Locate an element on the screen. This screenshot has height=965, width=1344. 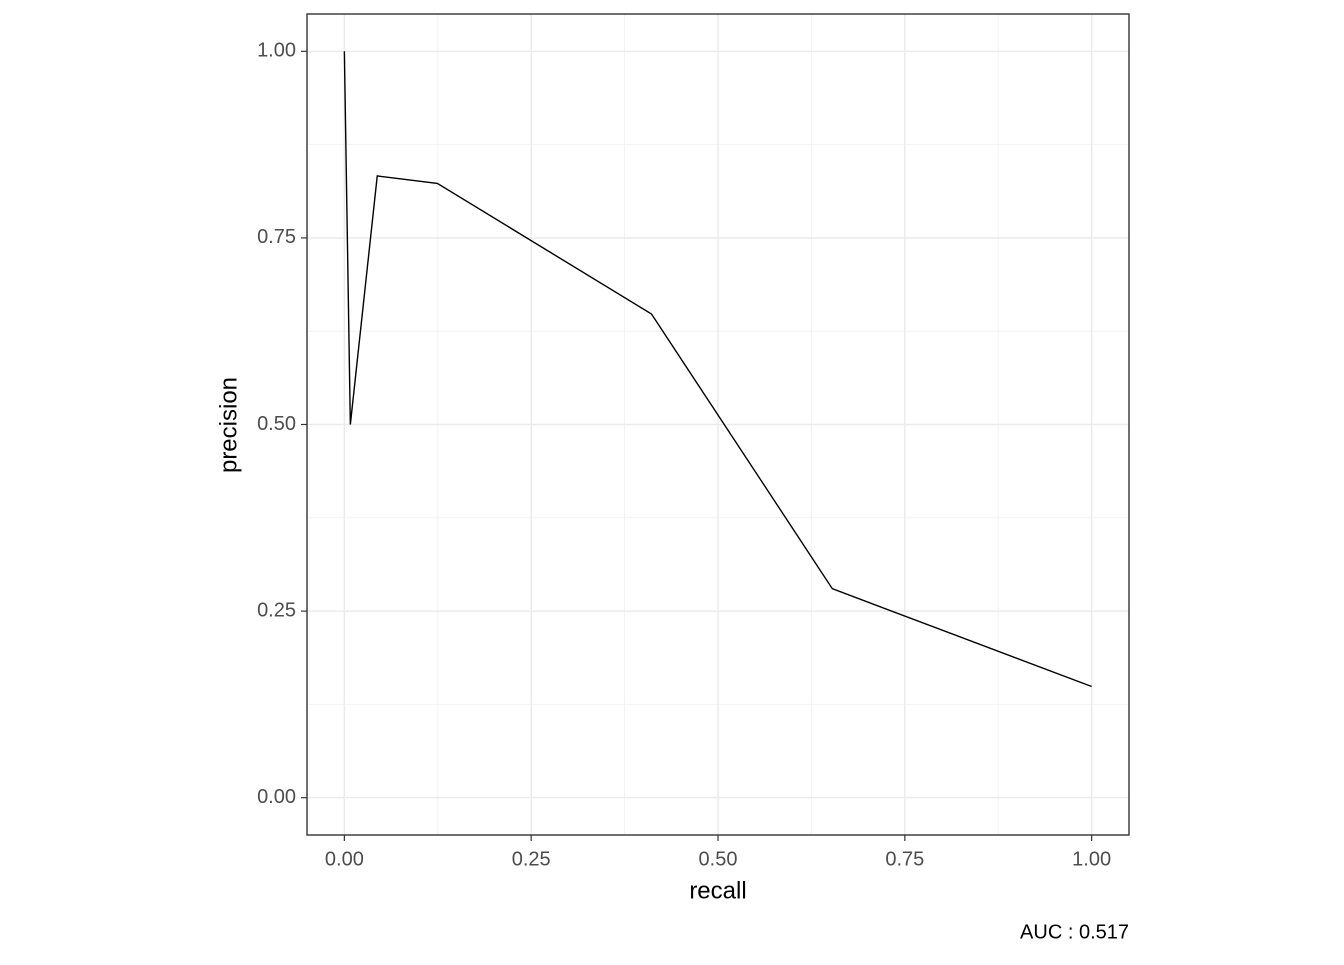
y-tick-label: 0.25 is located at coordinates (276, 610).